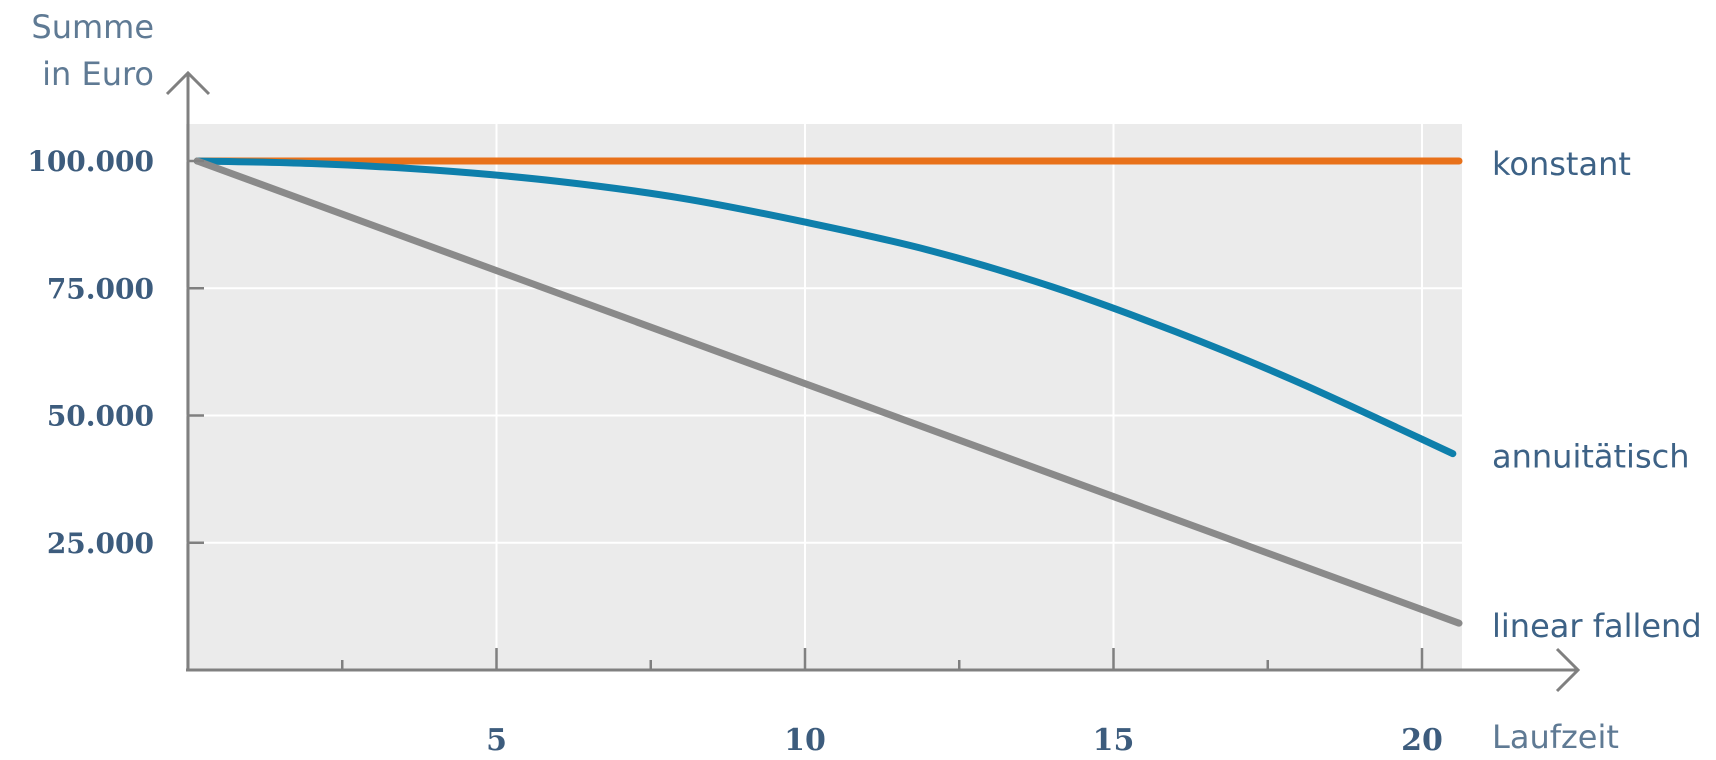 The height and width of the screenshot is (760, 1716). Describe the element at coordinates (1114, 740) in the screenshot. I see `x-tick-label-15: 15` at that location.